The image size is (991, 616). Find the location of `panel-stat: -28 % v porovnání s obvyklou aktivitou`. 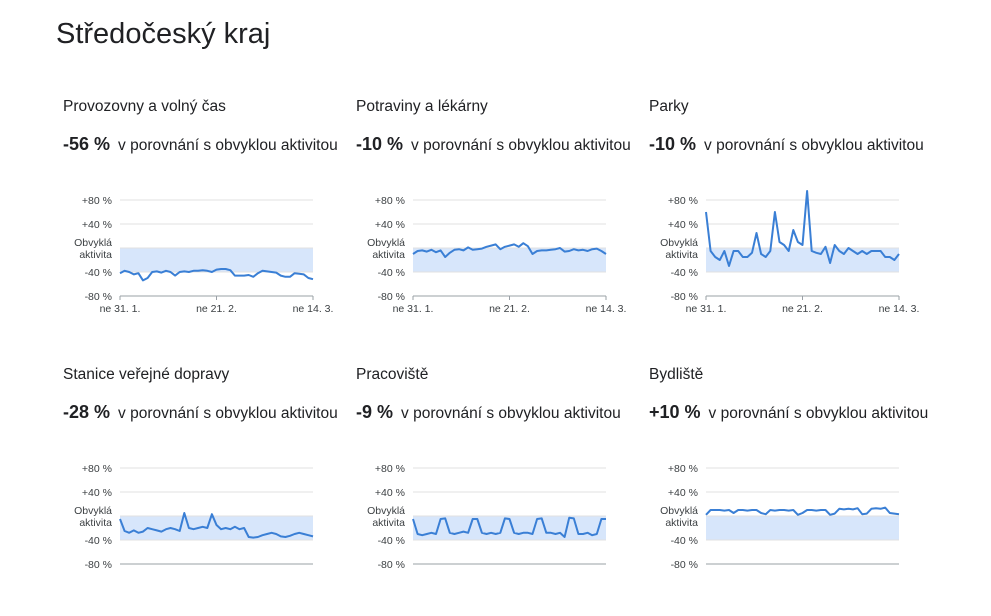

panel-stat: -28 % v porovnání s obvyklou aktivitou is located at coordinates (200, 412).